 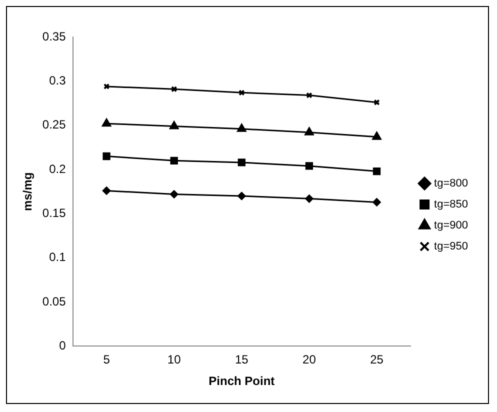 What do you see at coordinates (54, 36) in the screenshot?
I see `y-tick-label: 0.35` at bounding box center [54, 36].